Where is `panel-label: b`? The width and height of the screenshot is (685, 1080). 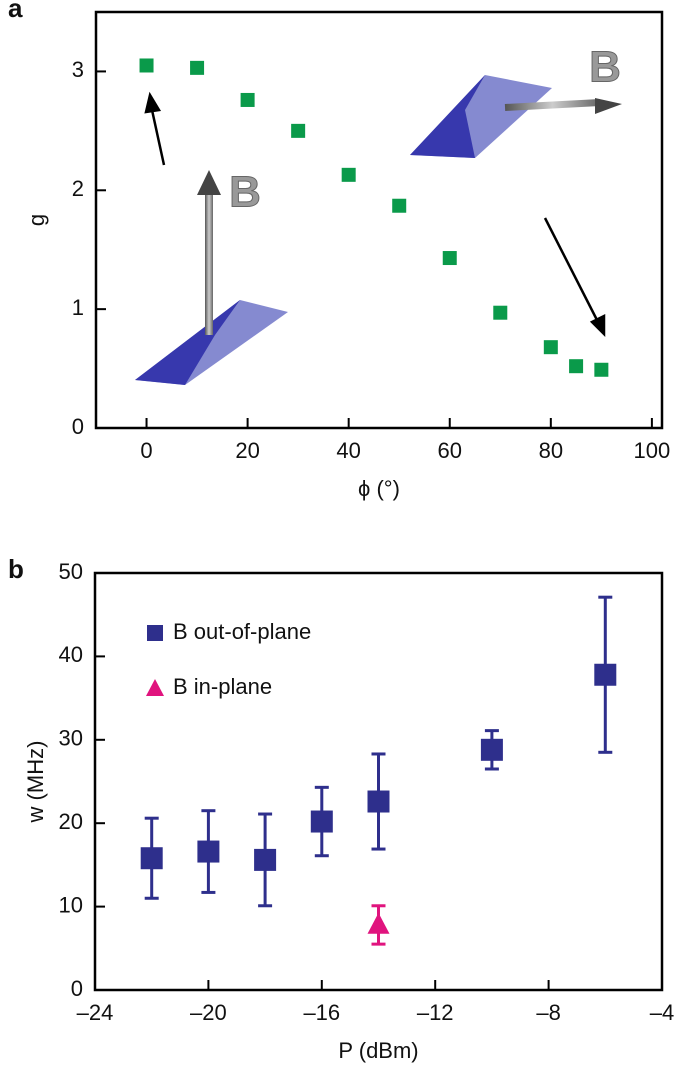
panel-label: b is located at coordinates (16, 569).